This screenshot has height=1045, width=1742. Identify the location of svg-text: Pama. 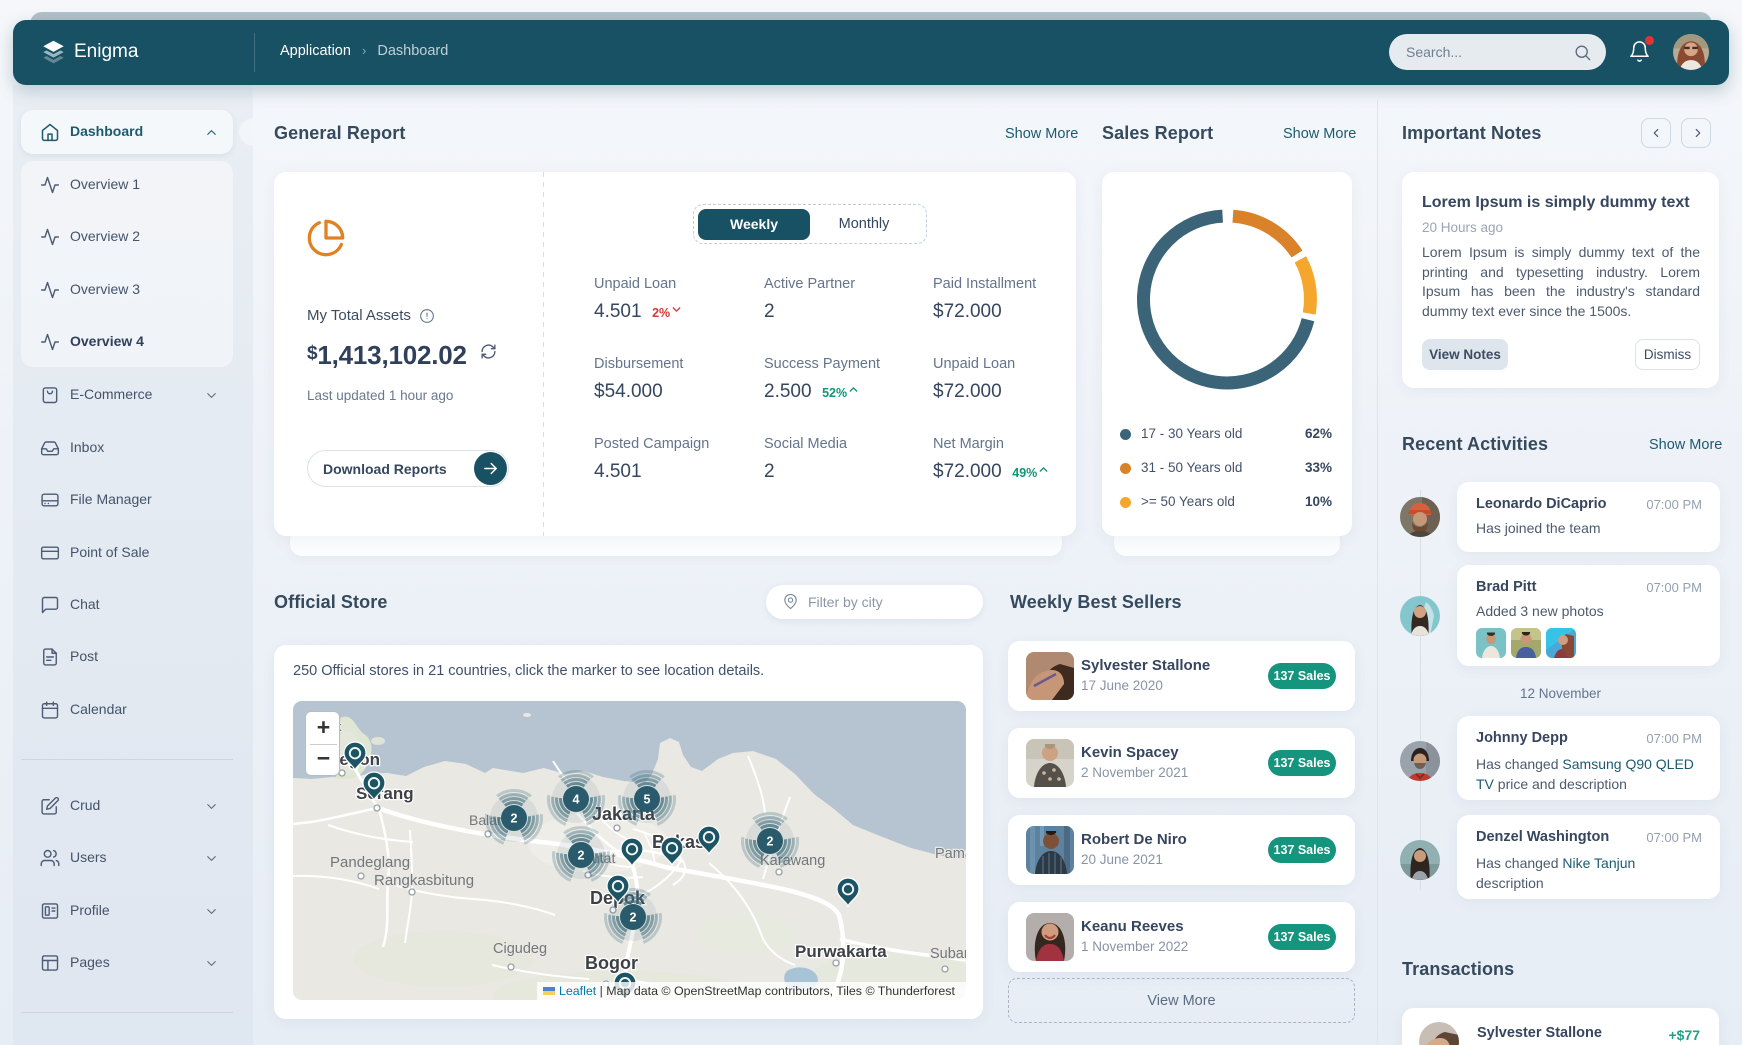
(950, 854).